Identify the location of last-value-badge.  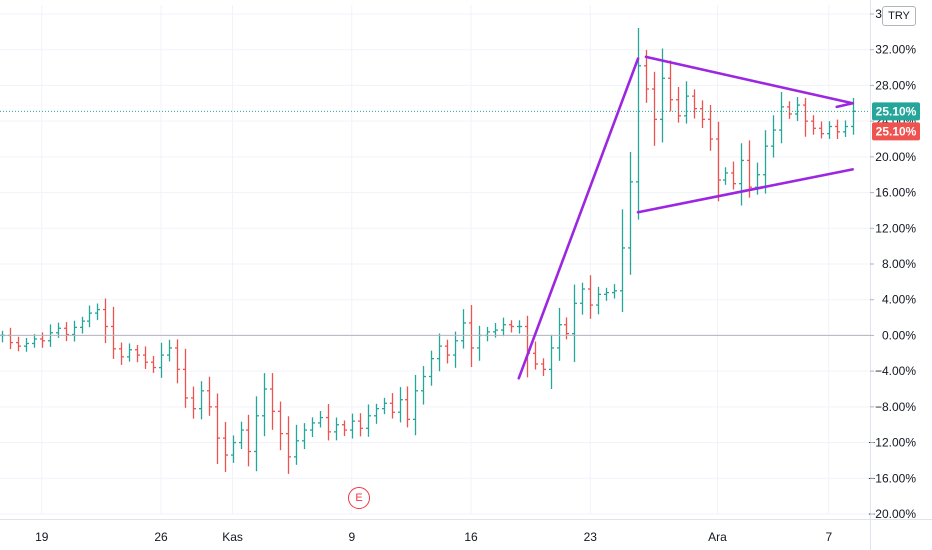
(896, 131).